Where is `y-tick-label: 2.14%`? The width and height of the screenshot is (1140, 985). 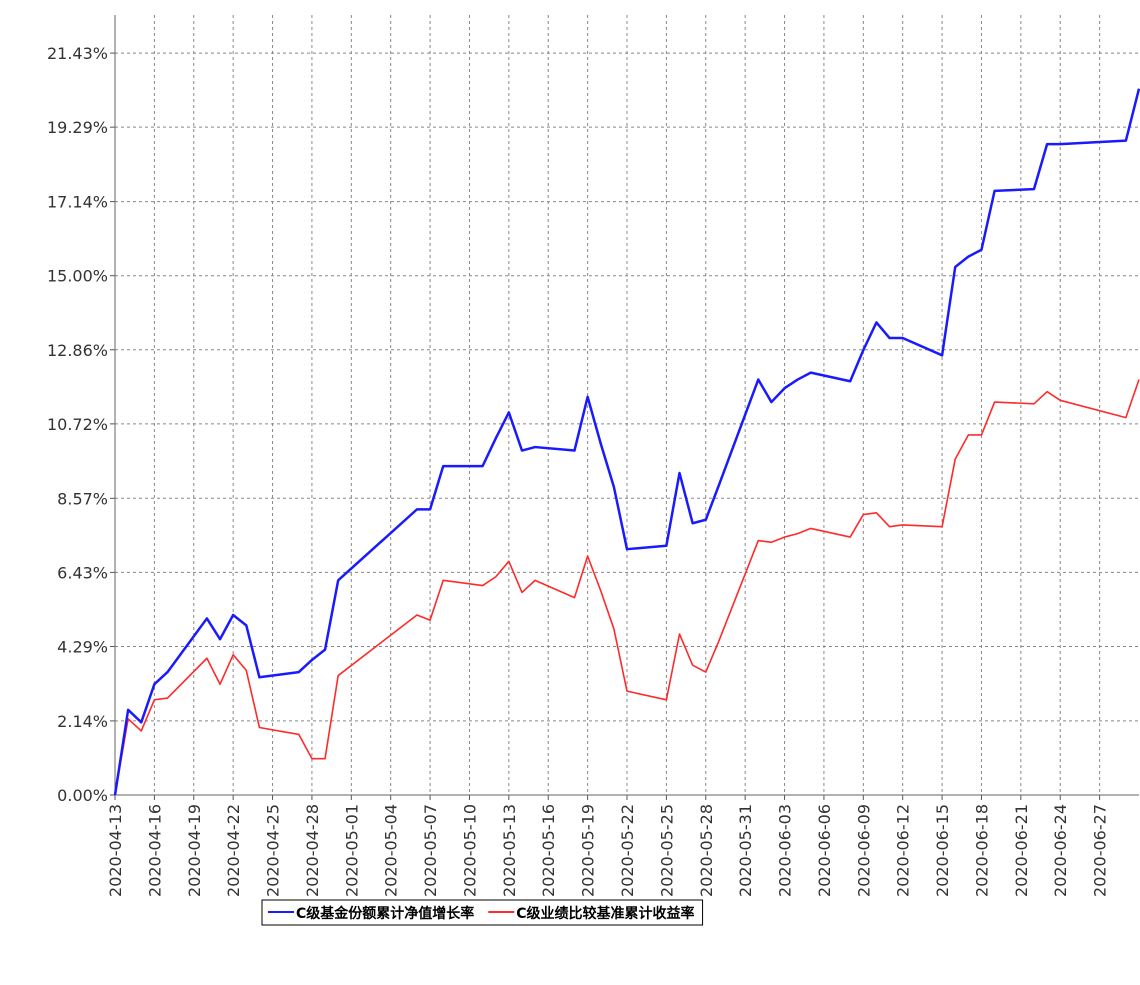
y-tick-label: 2.14% is located at coordinates (82, 721).